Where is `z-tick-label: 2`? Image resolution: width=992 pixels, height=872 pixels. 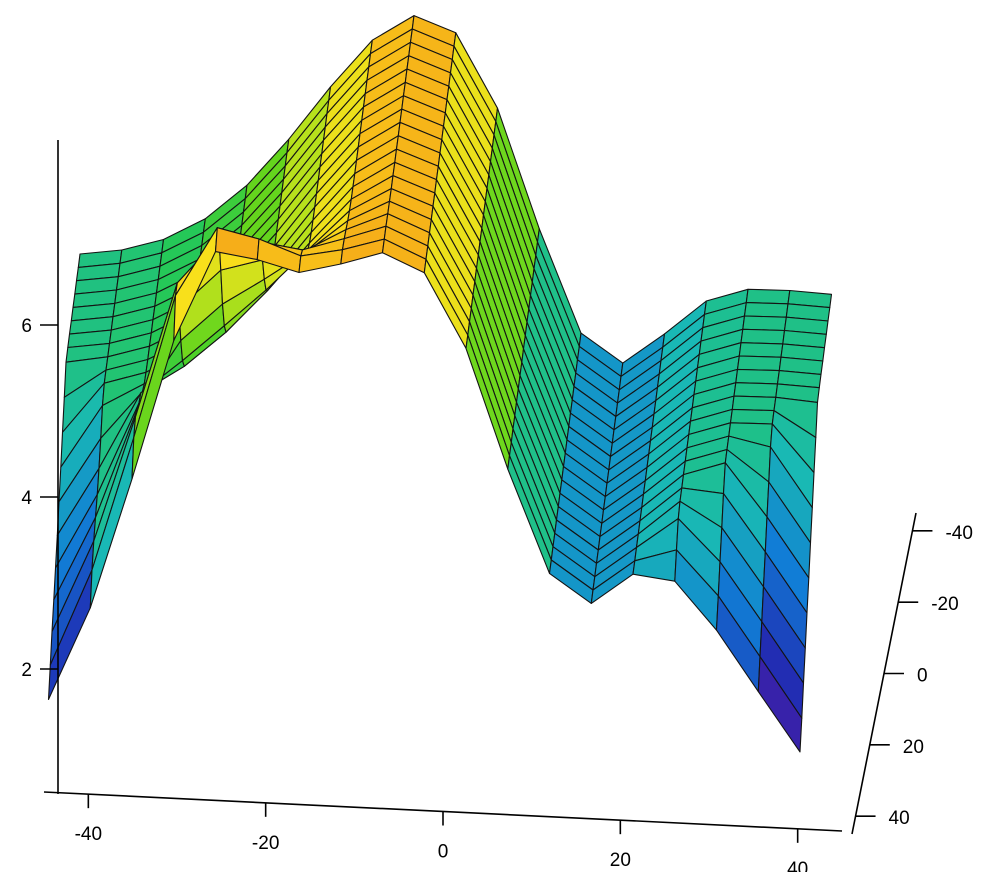
z-tick-label: 2 is located at coordinates (26, 670).